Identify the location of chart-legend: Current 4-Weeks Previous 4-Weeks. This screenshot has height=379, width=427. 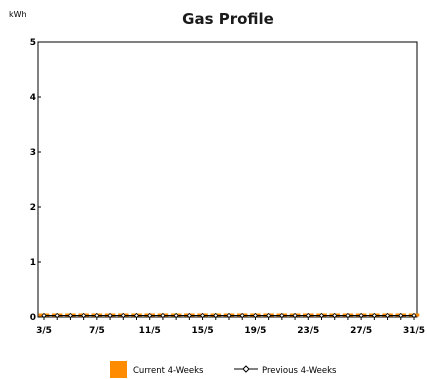
(223, 369).